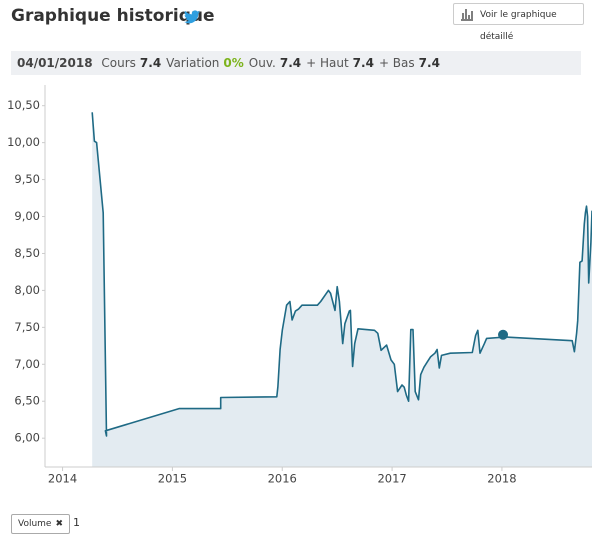 This screenshot has height=547, width=592. What do you see at coordinates (327, 63) in the screenshot?
I see `info-label: + Haut` at bounding box center [327, 63].